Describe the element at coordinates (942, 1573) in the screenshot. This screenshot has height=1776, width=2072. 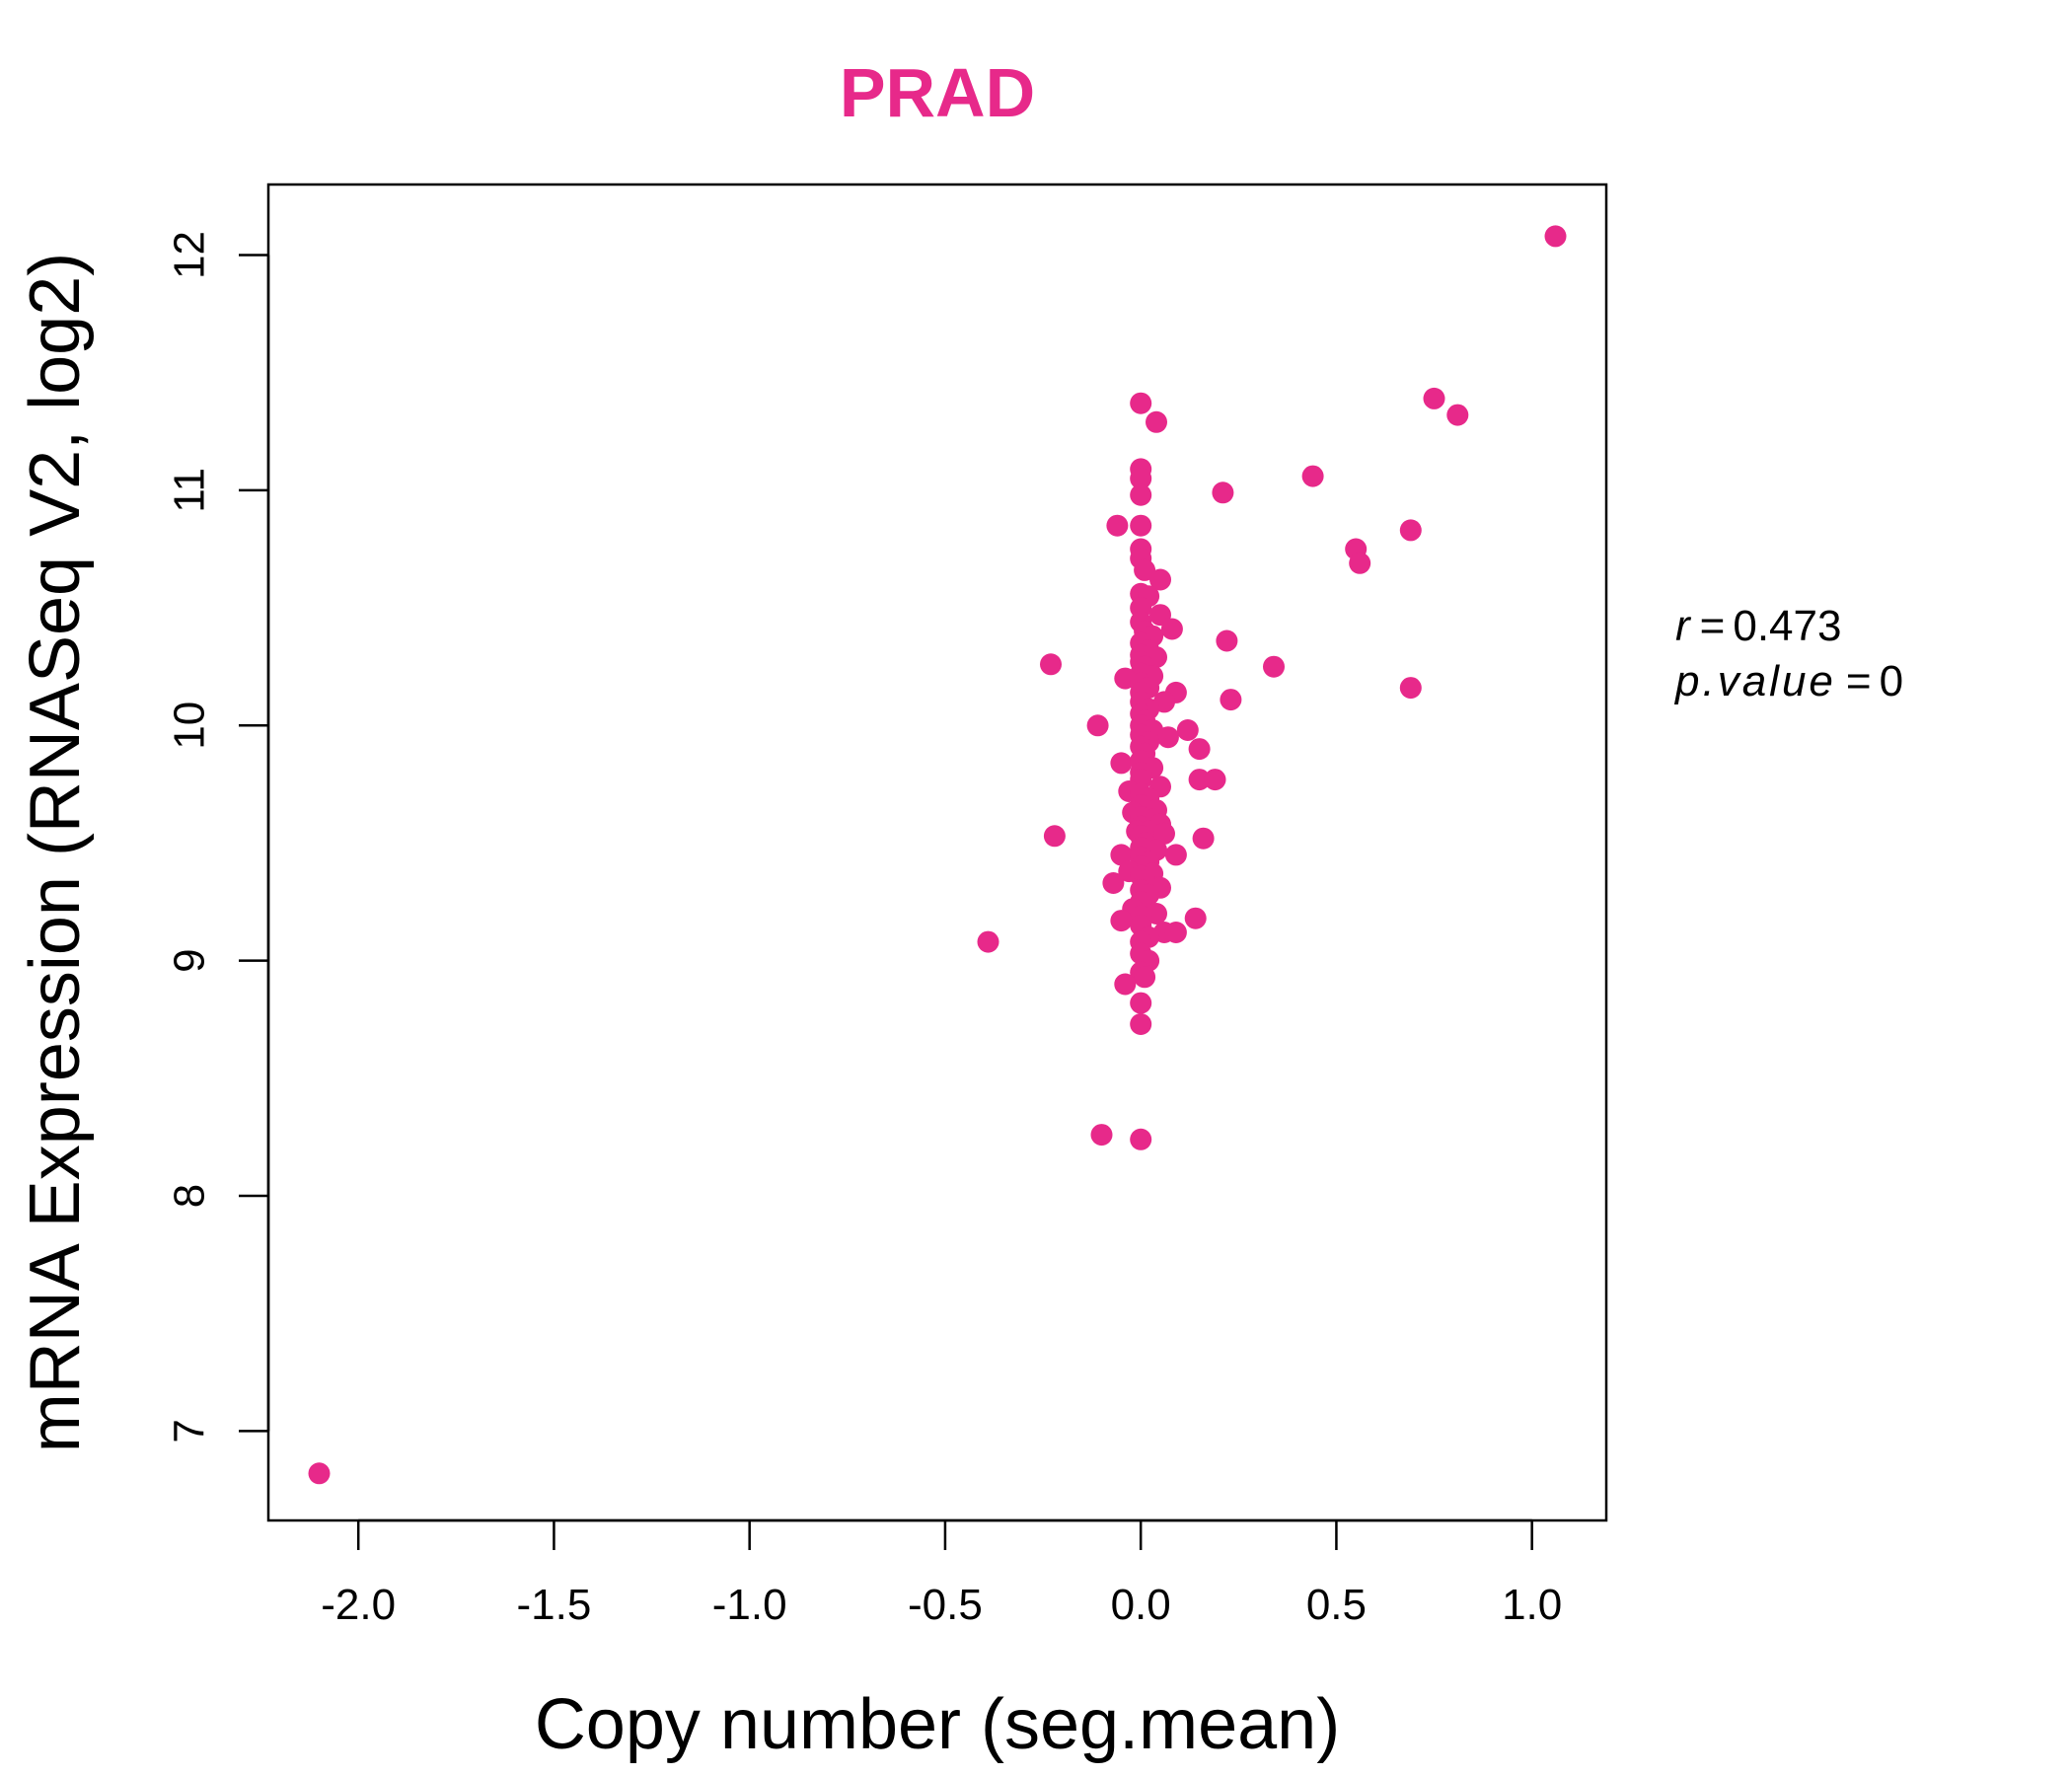
I see `x-axis: -2.0 -1.5 -1.0 -0.5 0.0 0.5 1.0` at that location.